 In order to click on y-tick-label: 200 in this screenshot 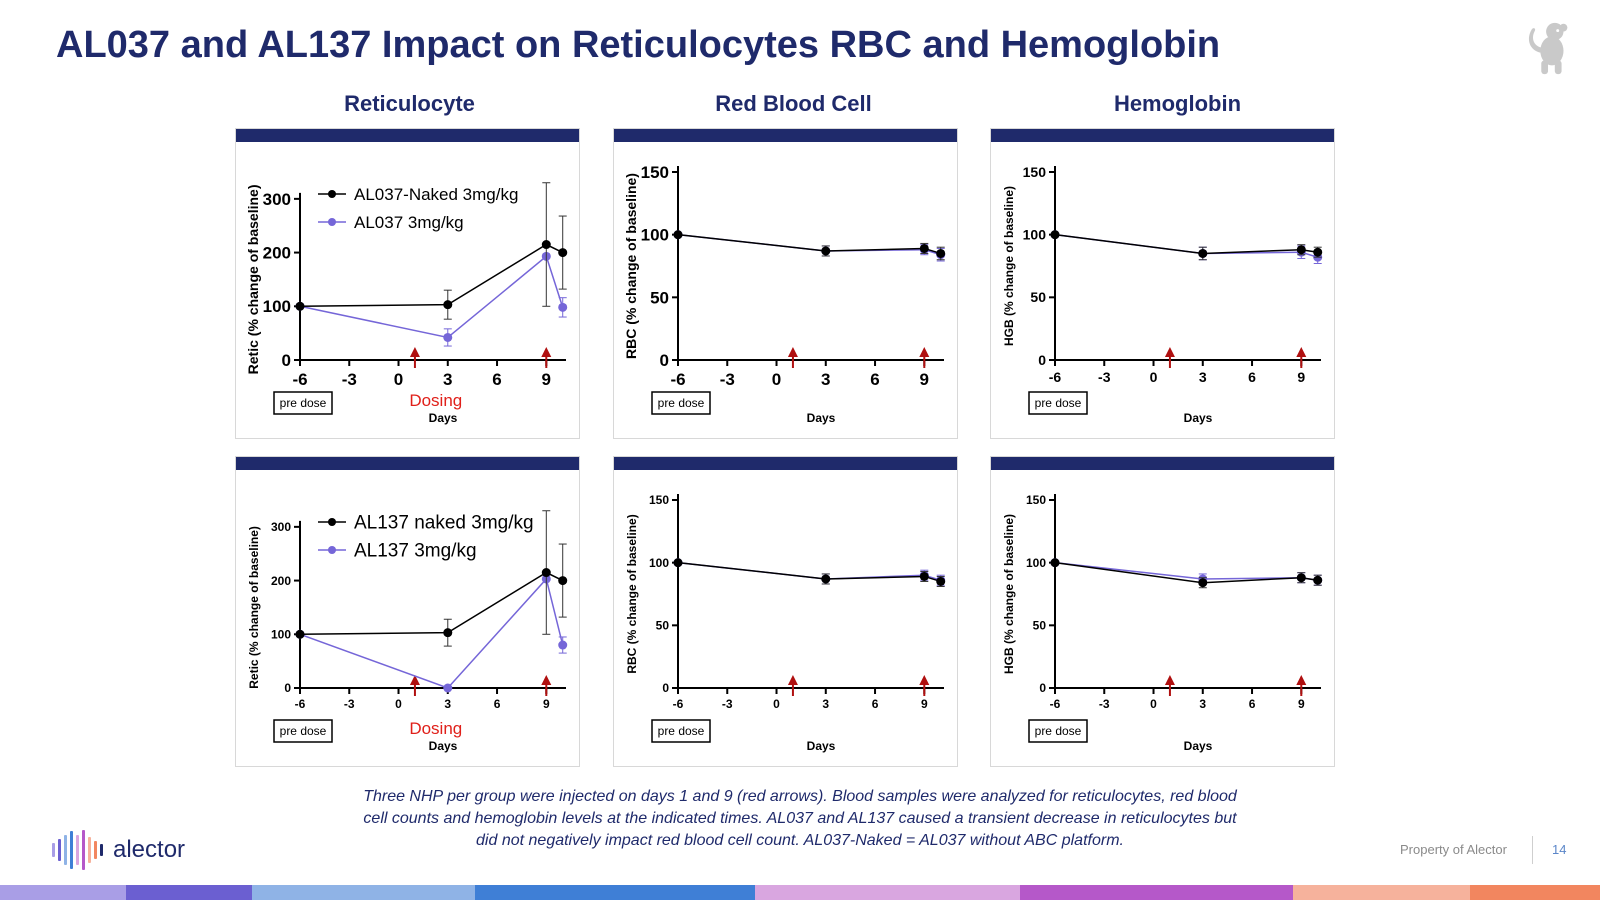, I will do `click(277, 253)`.